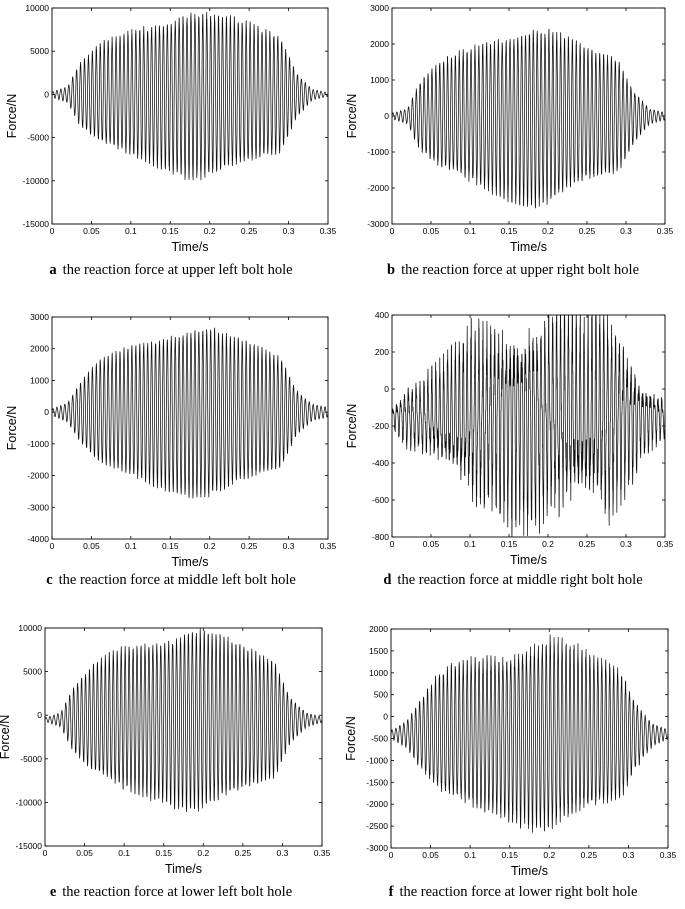  Describe the element at coordinates (170, 231) in the screenshot. I see `x-tick-label-a: 0.15` at that location.